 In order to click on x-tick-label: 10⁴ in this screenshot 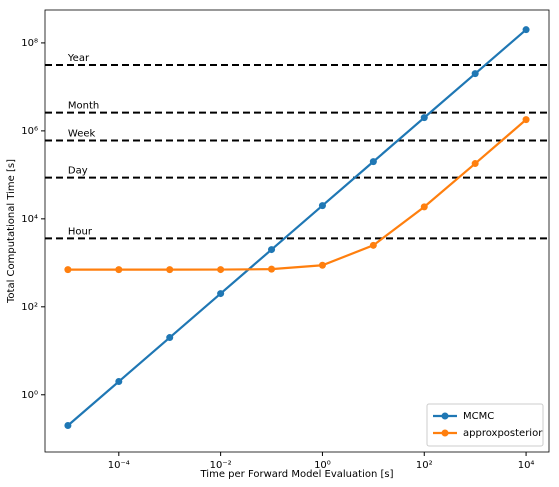, I will do `click(526, 465)`.